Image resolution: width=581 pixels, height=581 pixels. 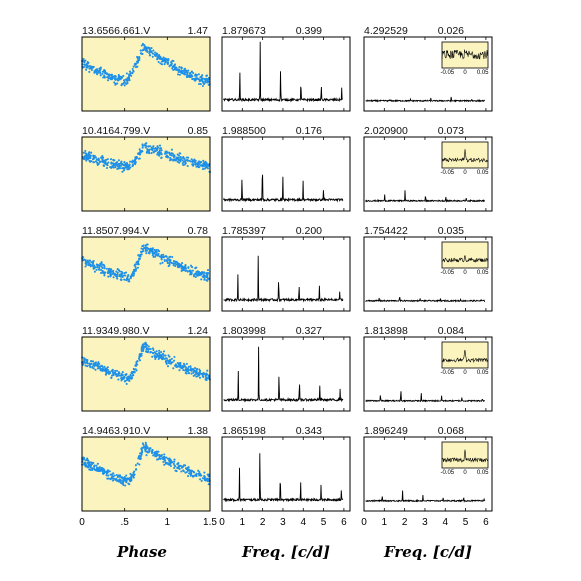 I want to click on secondary-frequency-label: 1.754422, so click(x=386, y=231).